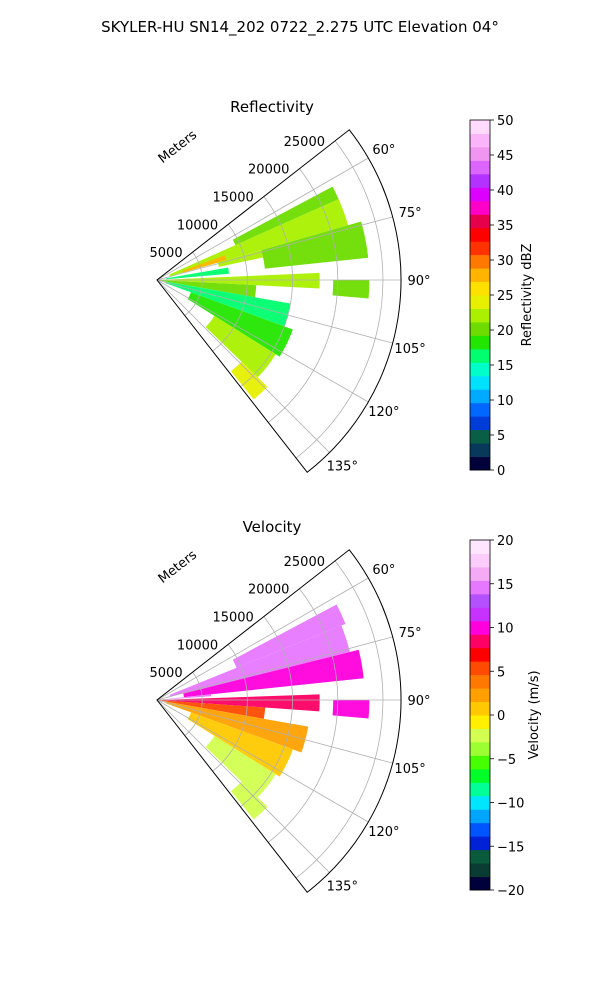  Describe the element at coordinates (491, 296) in the screenshot. I see `reflectivity-colorbar: 0 5 10 15 20 25 30 35 40 45 50` at that location.